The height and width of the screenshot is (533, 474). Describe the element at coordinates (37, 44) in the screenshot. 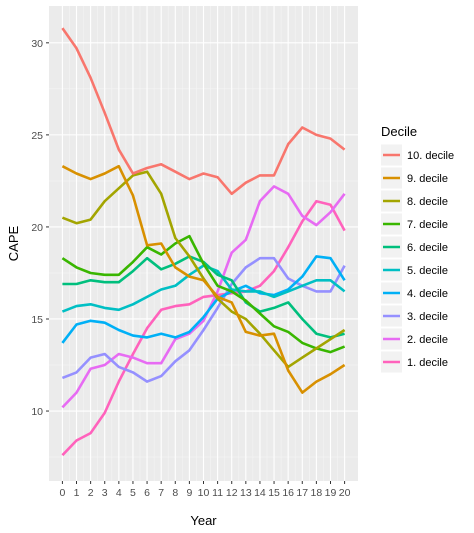

I see `y-tick-label: 30` at that location.